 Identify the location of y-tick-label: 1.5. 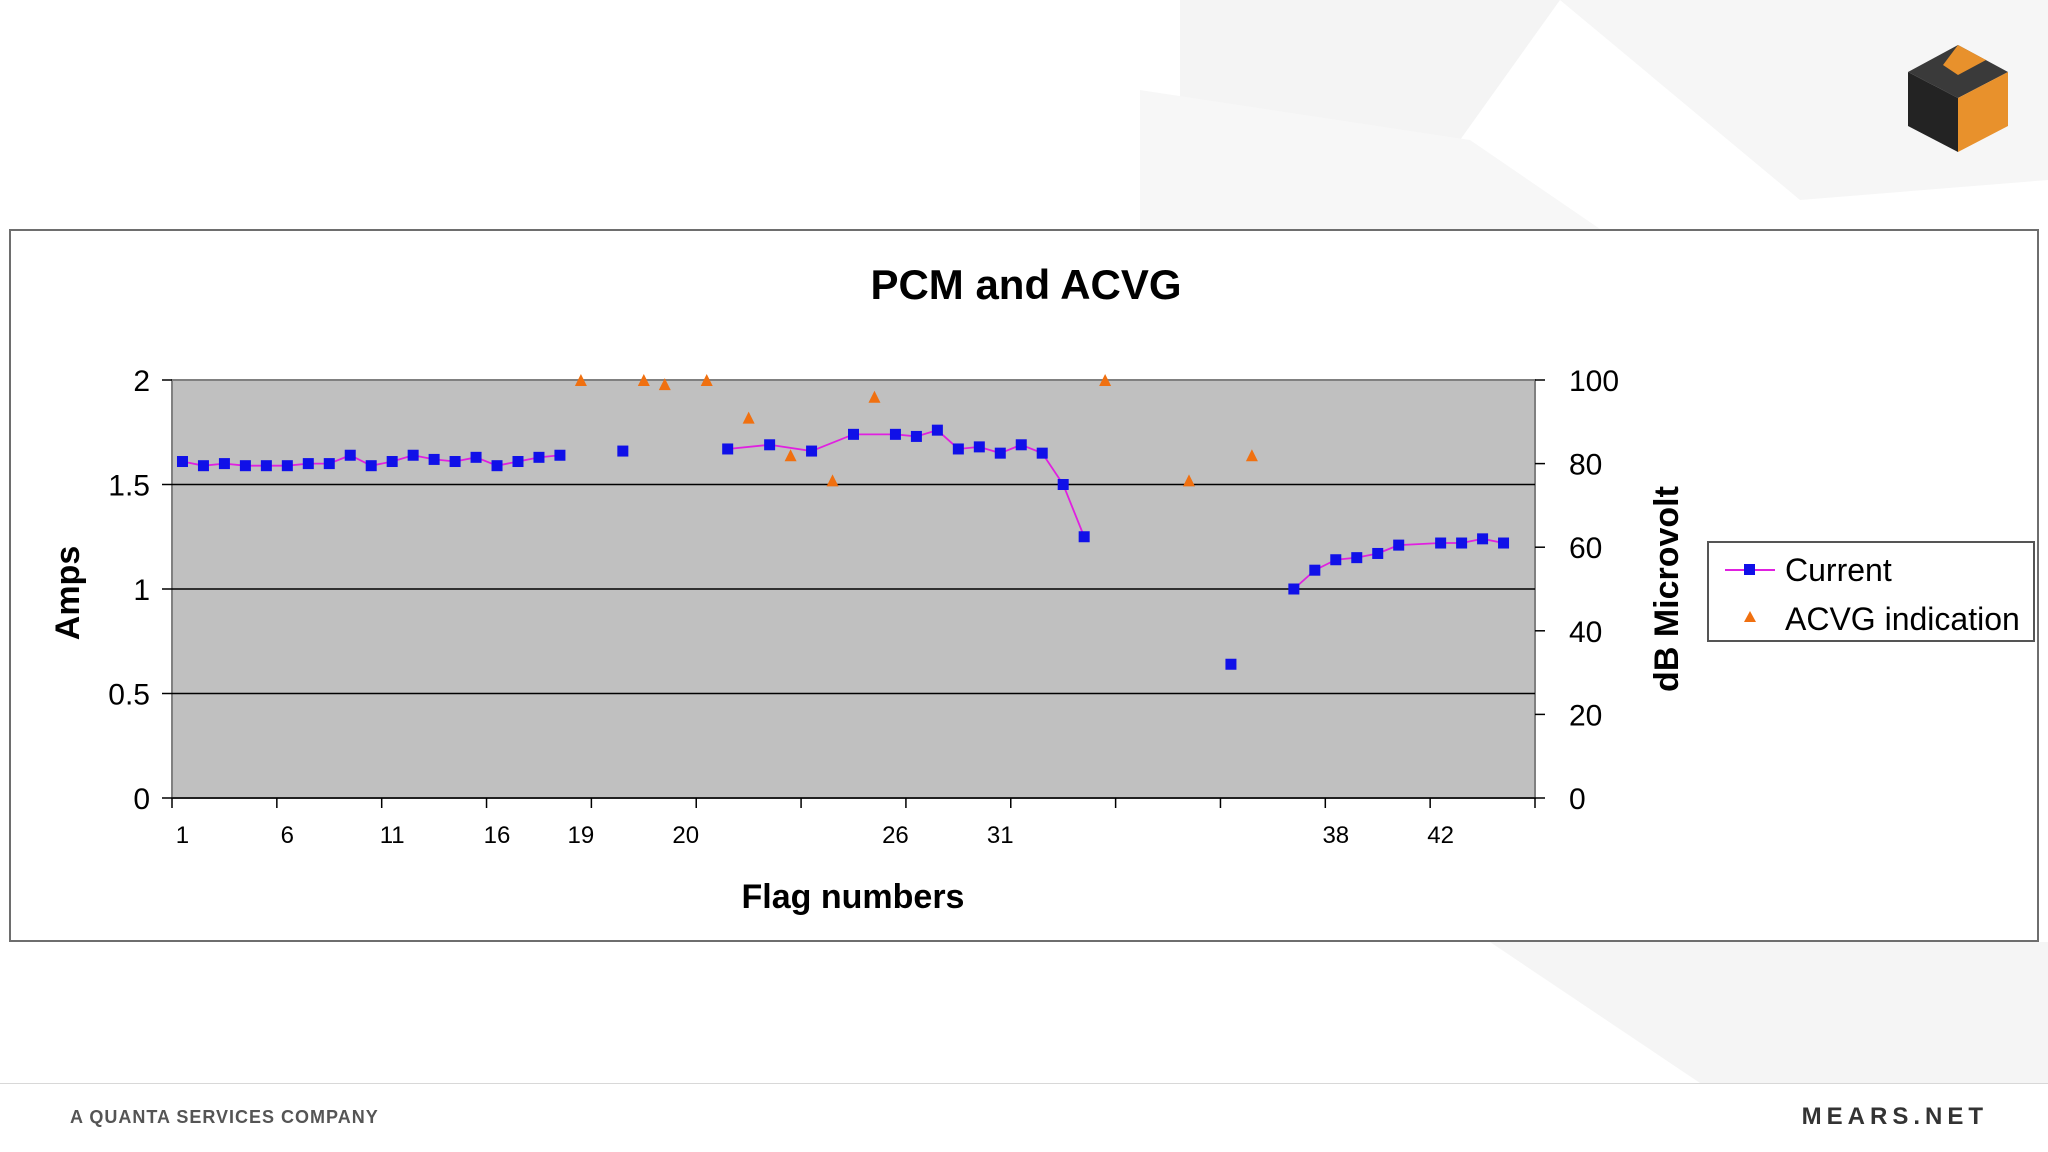
(129, 486).